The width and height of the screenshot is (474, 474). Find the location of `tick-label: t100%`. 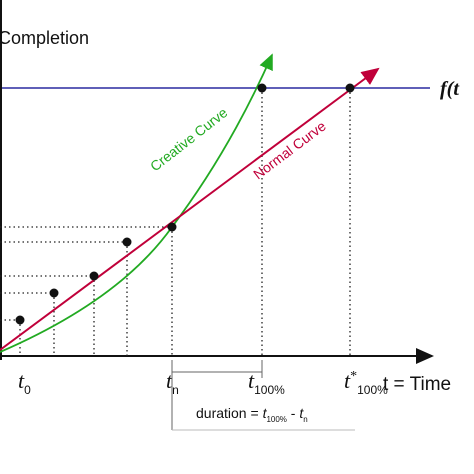

tick-label: t100% is located at coordinates (266, 382).